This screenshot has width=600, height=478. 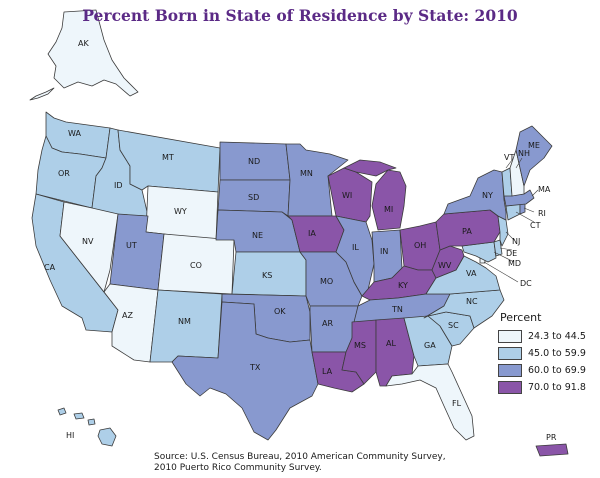 I want to click on label-FL: FL, so click(x=457, y=403).